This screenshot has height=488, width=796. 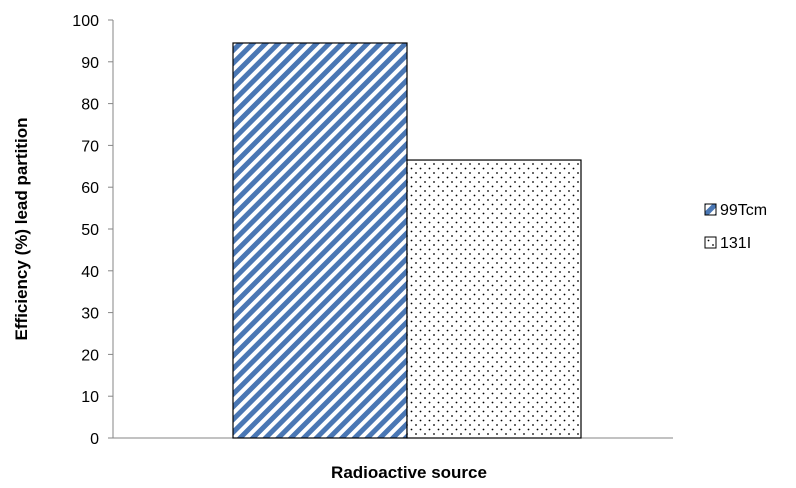 I want to click on y-tick-label: 80, so click(x=90, y=105).